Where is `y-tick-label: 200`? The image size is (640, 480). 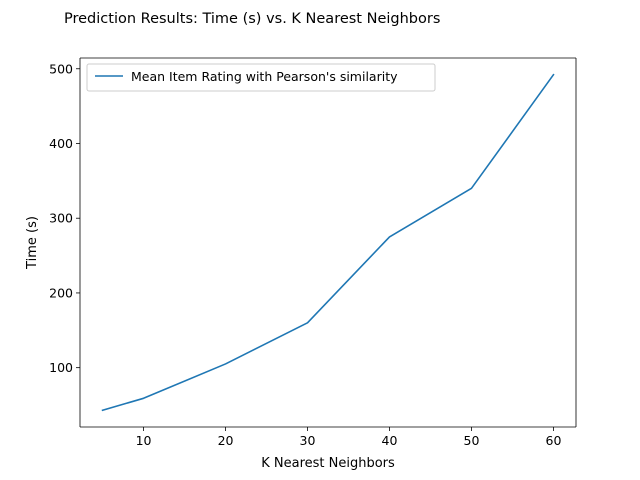
y-tick-label: 200 is located at coordinates (61, 292).